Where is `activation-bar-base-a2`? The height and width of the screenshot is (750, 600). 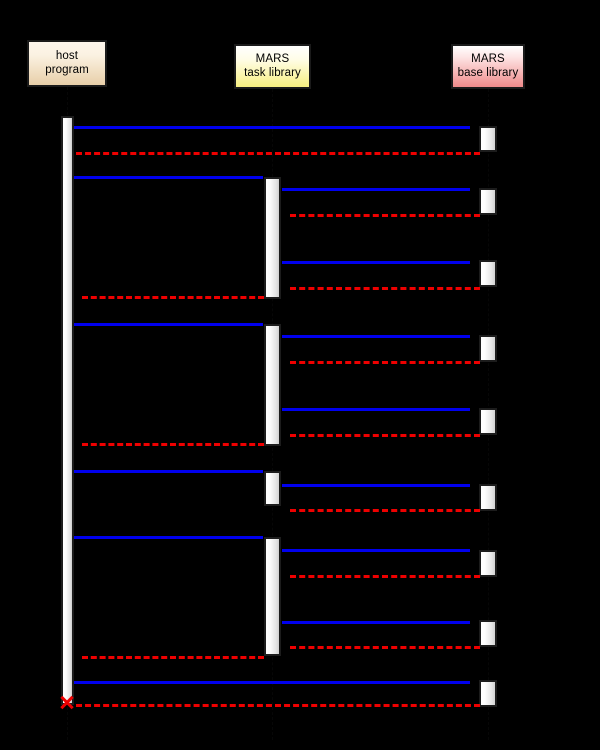 activation-bar-base-a2 is located at coordinates (488, 201).